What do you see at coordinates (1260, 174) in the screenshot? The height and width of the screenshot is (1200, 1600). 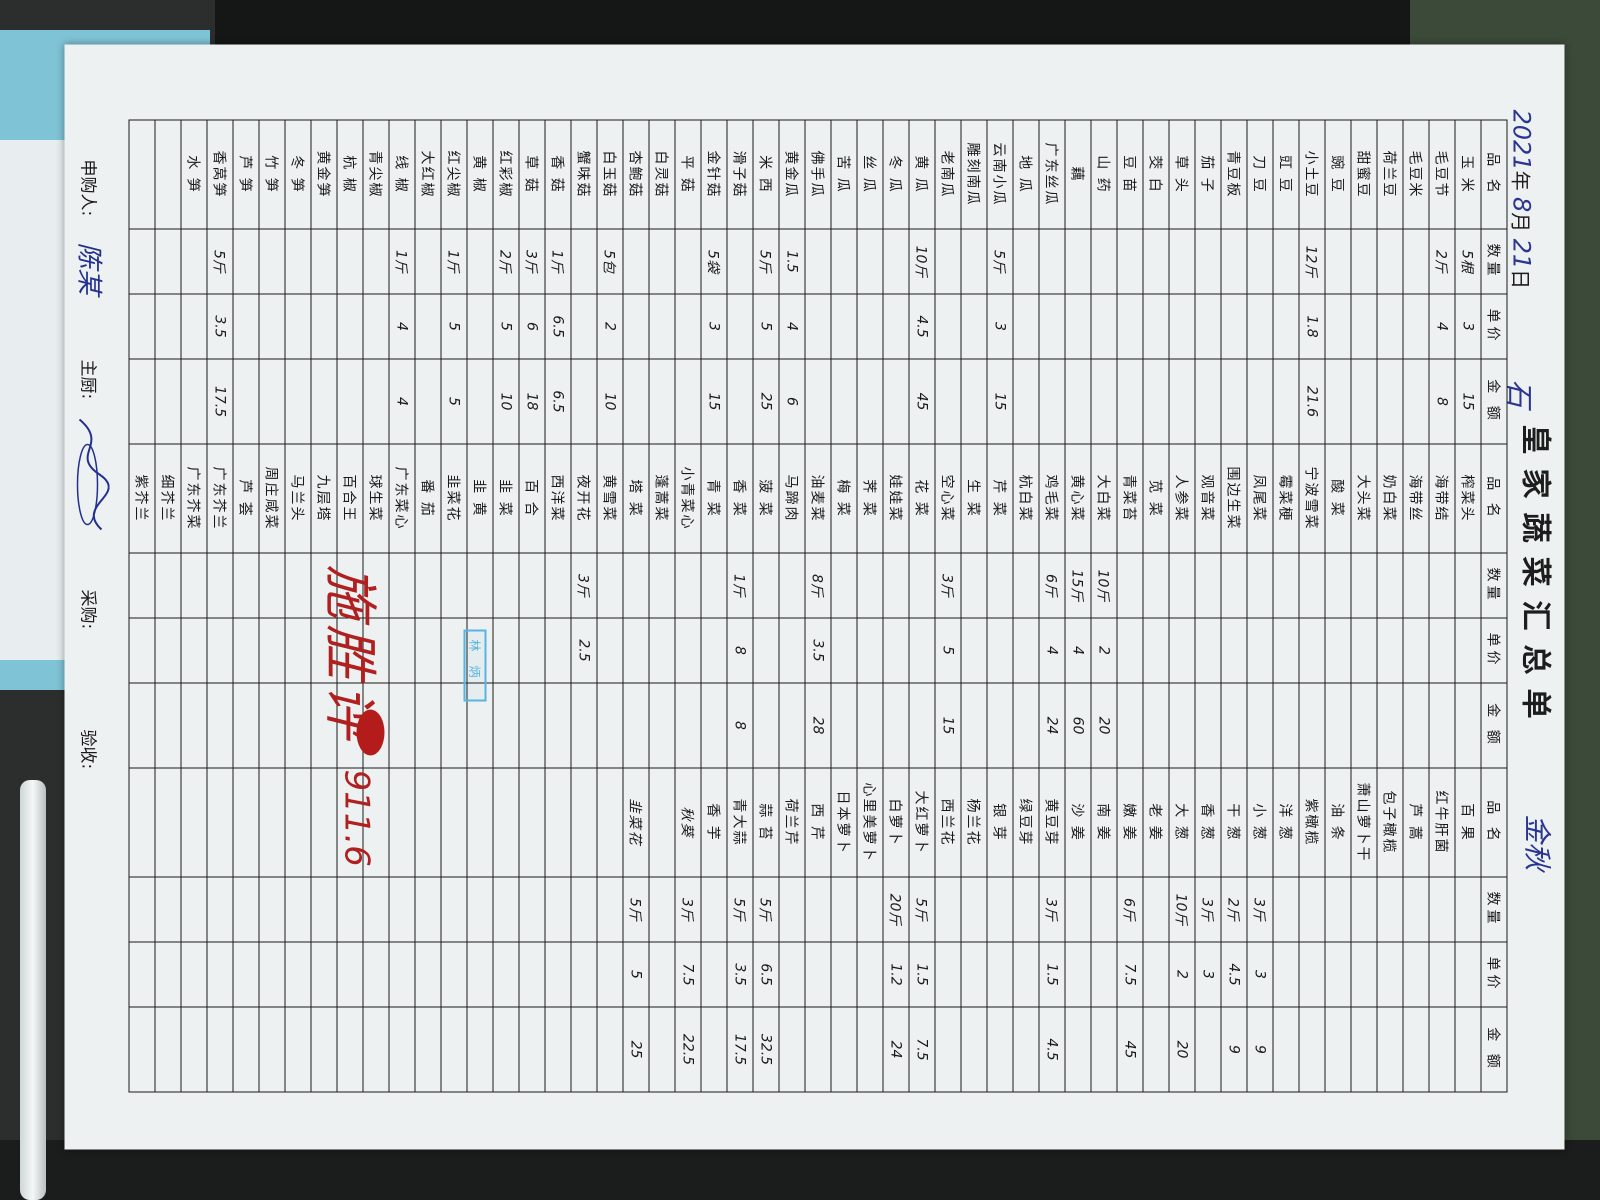 I see `item-name: 刀 豆` at bounding box center [1260, 174].